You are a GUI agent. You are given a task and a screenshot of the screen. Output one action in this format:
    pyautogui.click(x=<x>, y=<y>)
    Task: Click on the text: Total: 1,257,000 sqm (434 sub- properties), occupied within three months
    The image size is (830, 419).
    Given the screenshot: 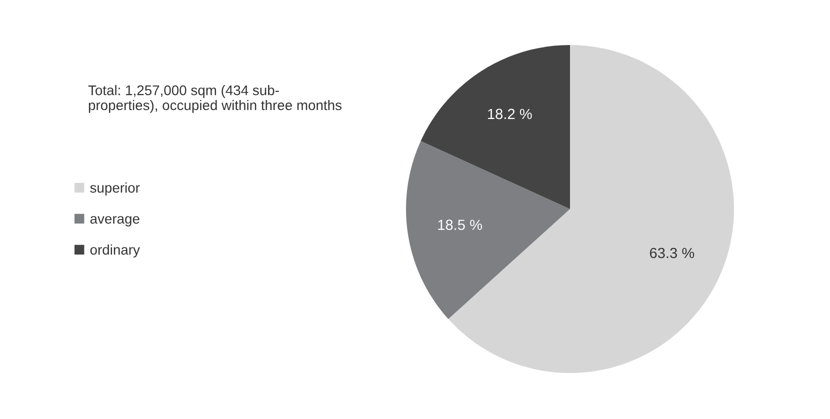 What is the action you would take?
    pyautogui.click(x=215, y=99)
    